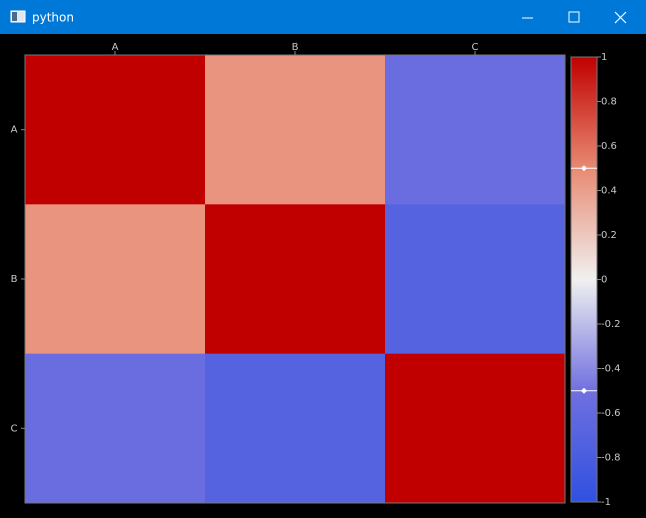 The image size is (646, 518). I want to click on x-tick-label: A, so click(115, 47).